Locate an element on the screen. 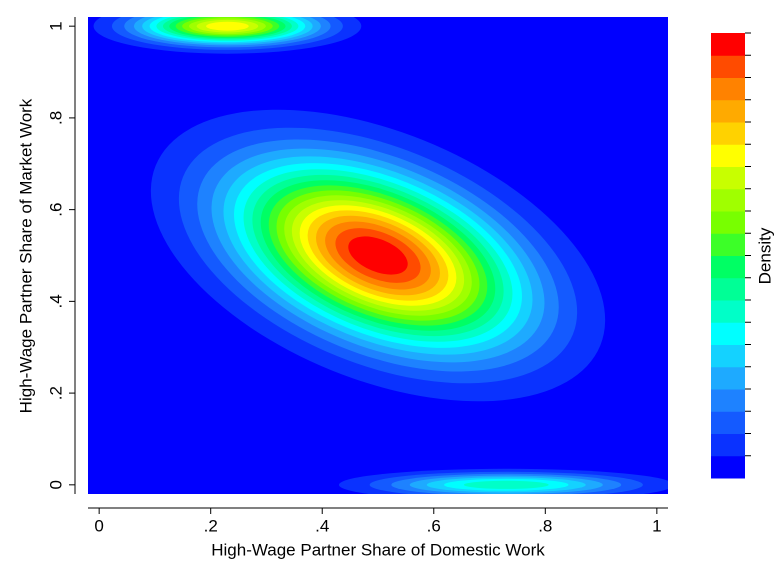  x-tick-label: 1 is located at coordinates (656, 525).